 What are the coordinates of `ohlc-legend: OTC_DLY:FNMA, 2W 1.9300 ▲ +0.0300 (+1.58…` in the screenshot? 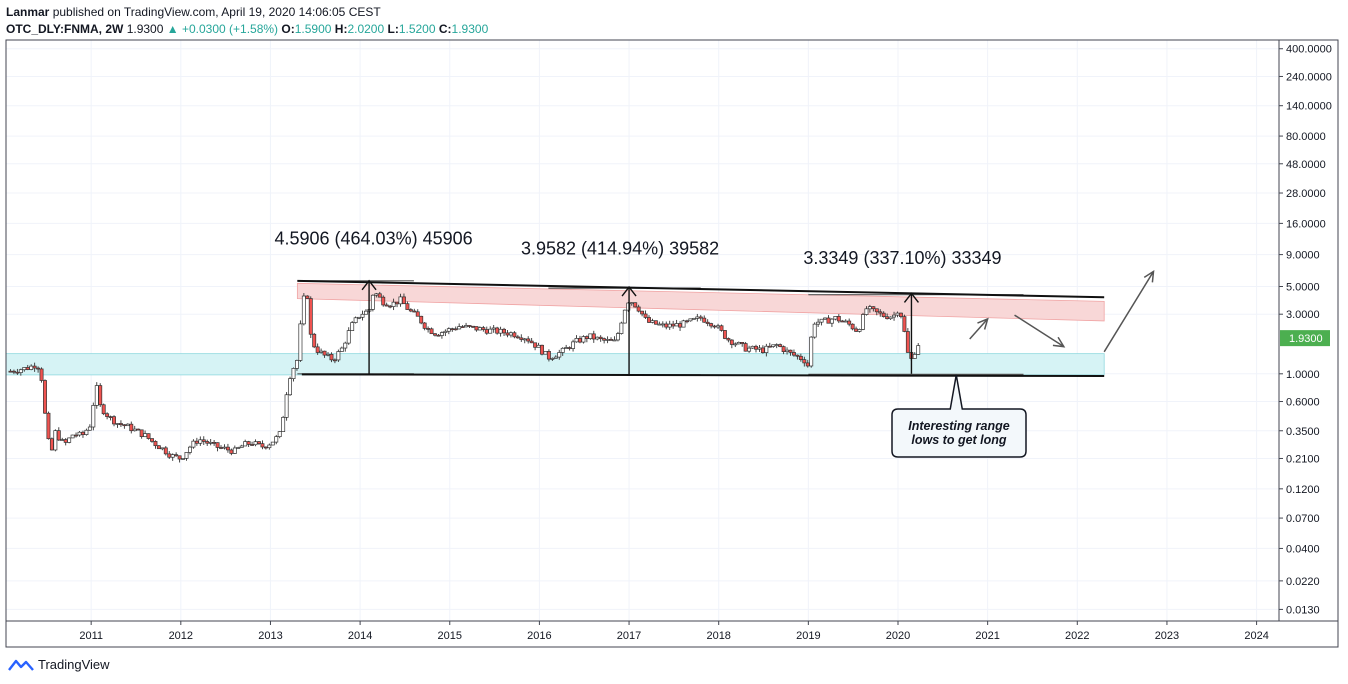 It's located at (247, 29).